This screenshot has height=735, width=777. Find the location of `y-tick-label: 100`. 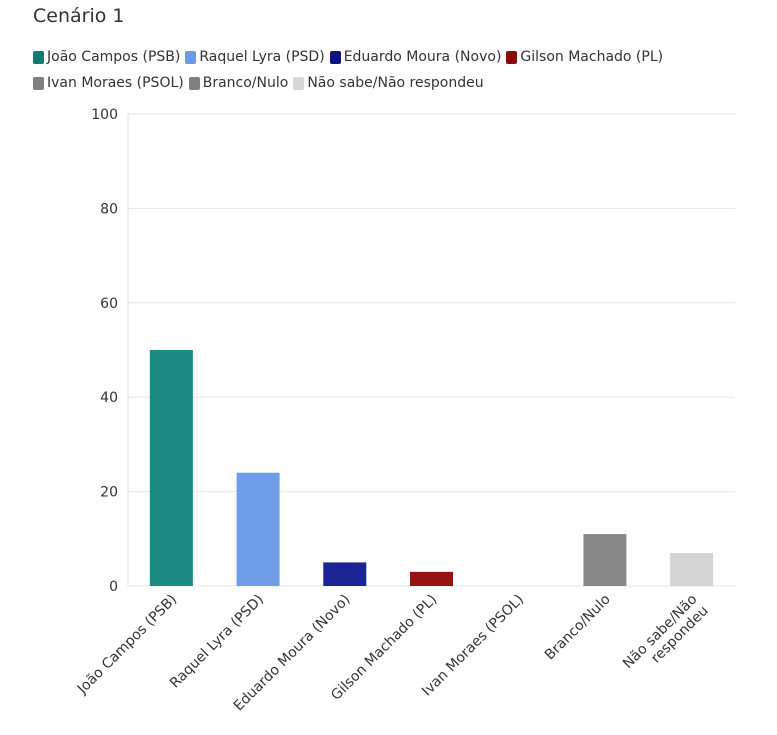

y-tick-label: 100 is located at coordinates (104, 115).